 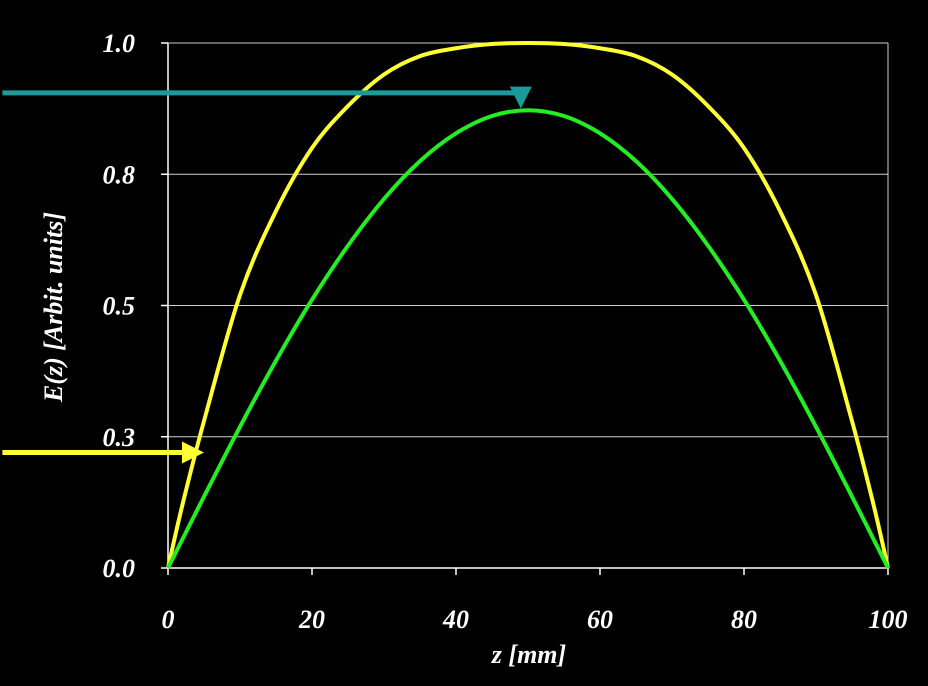 What do you see at coordinates (53, 307) in the screenshot?
I see `y-axis-title: E(z) [Arbit. units]` at bounding box center [53, 307].